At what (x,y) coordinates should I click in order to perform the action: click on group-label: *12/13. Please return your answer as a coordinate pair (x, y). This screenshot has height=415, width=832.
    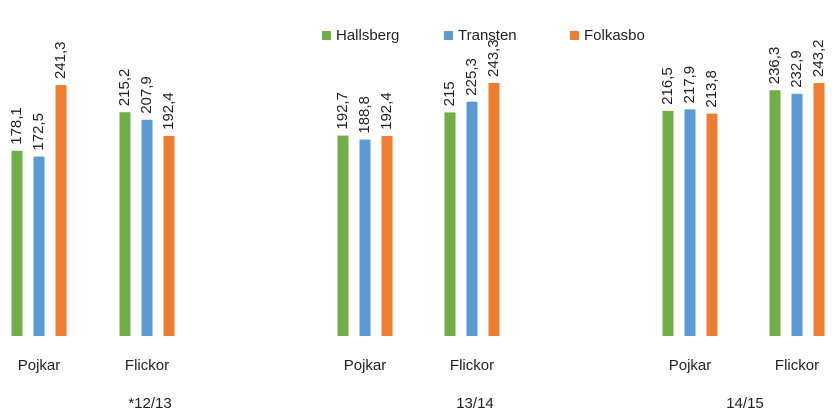
    Looking at the image, I should click on (149, 403).